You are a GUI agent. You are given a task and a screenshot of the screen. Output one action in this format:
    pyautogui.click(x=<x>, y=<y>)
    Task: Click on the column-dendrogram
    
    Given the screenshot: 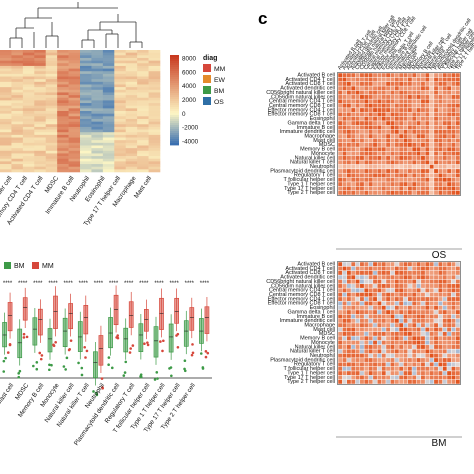 What is the action you would take?
    pyautogui.click(x=76, y=25)
    